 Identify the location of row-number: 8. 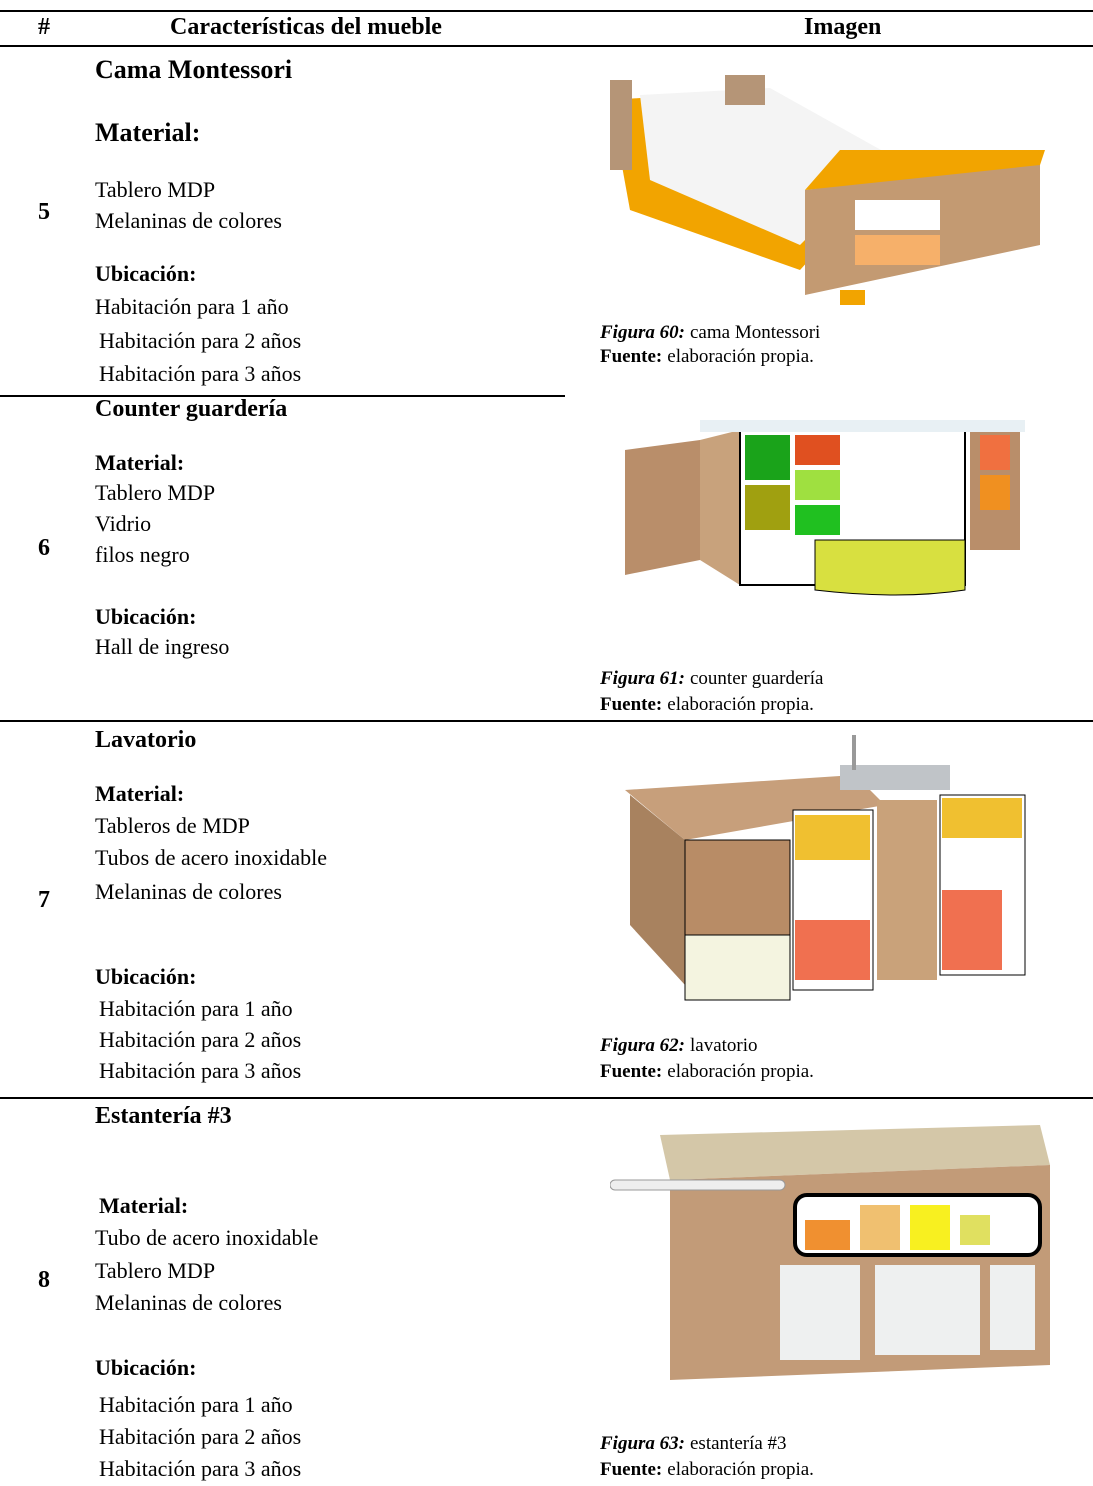
(44, 1280).